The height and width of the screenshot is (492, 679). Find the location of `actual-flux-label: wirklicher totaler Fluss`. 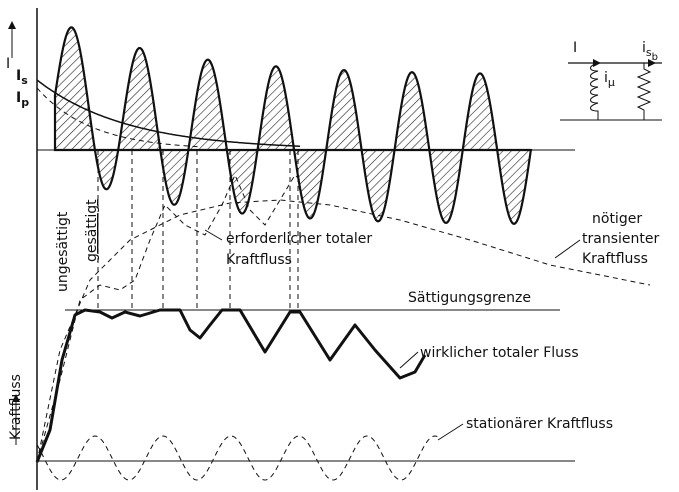

actual-flux-label: wirklicher totaler Fluss is located at coordinates (499, 353).